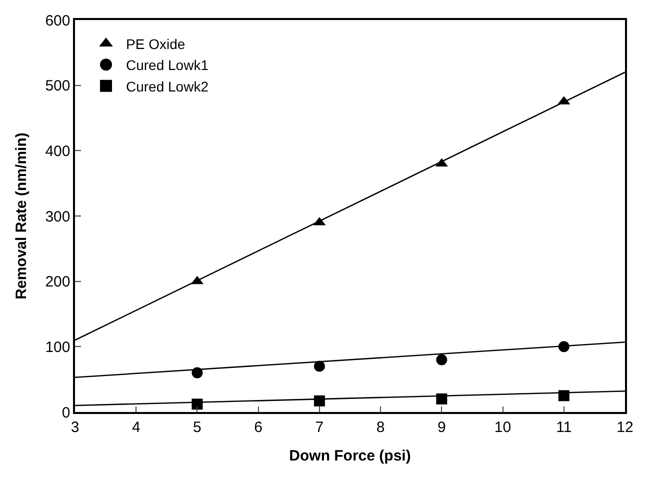 This screenshot has height=482, width=645. What do you see at coordinates (442, 427) in the screenshot?
I see `x-tick-label: 9` at bounding box center [442, 427].